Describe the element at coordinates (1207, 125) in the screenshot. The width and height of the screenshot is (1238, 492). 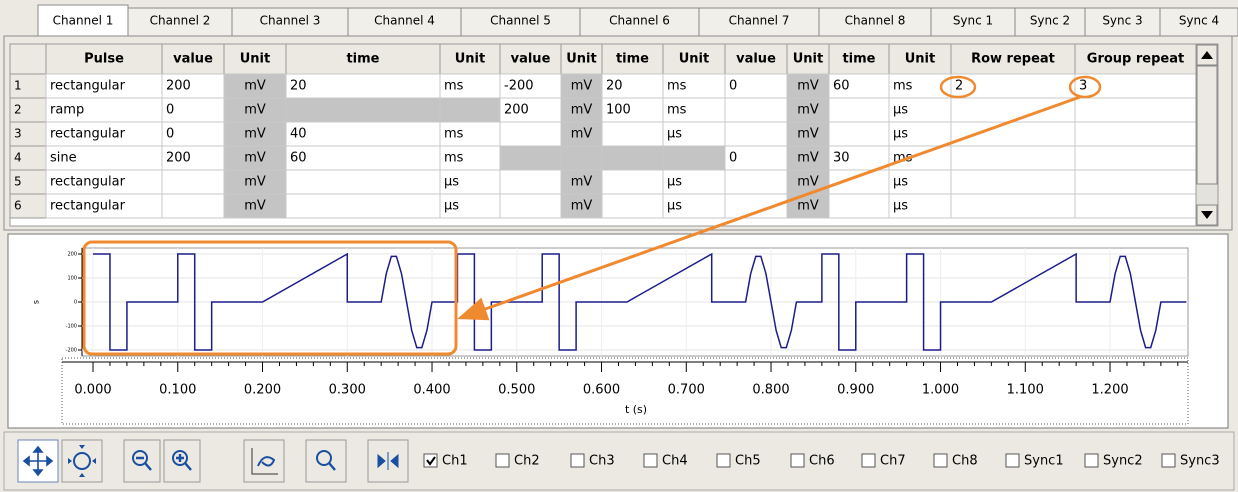
I see `scroll-thumb` at that location.